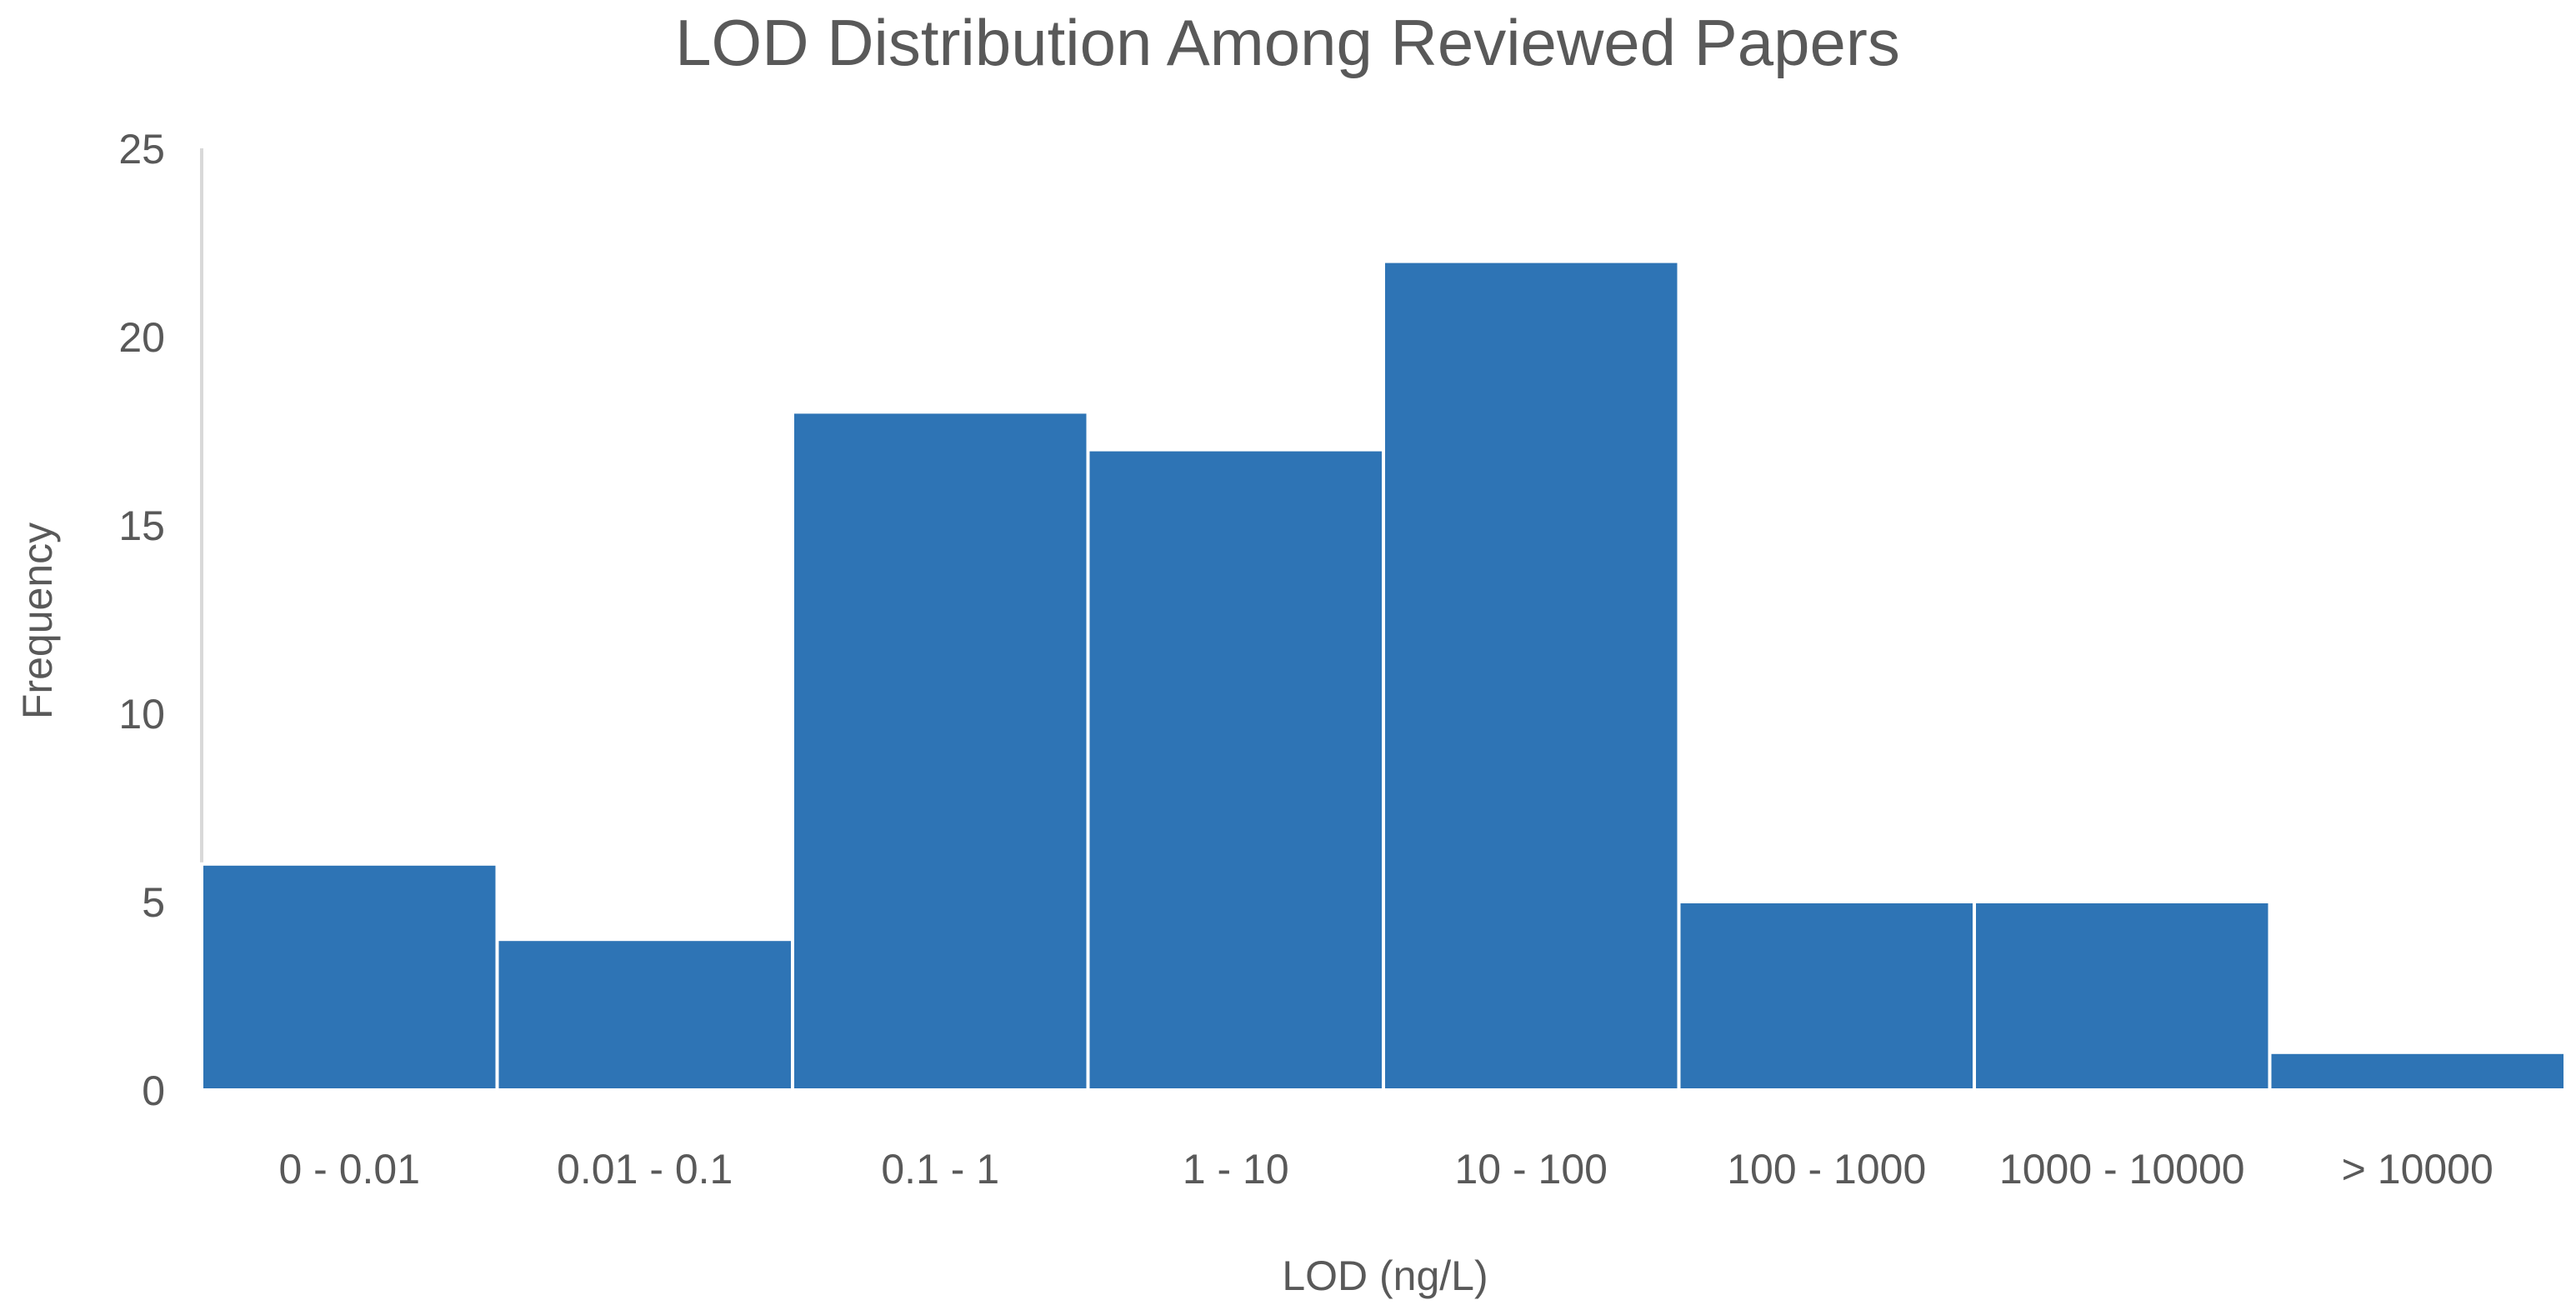 The height and width of the screenshot is (1310, 2576). Describe the element at coordinates (1532, 1169) in the screenshot. I see `x-tick-label-4: 10 - 100` at that location.